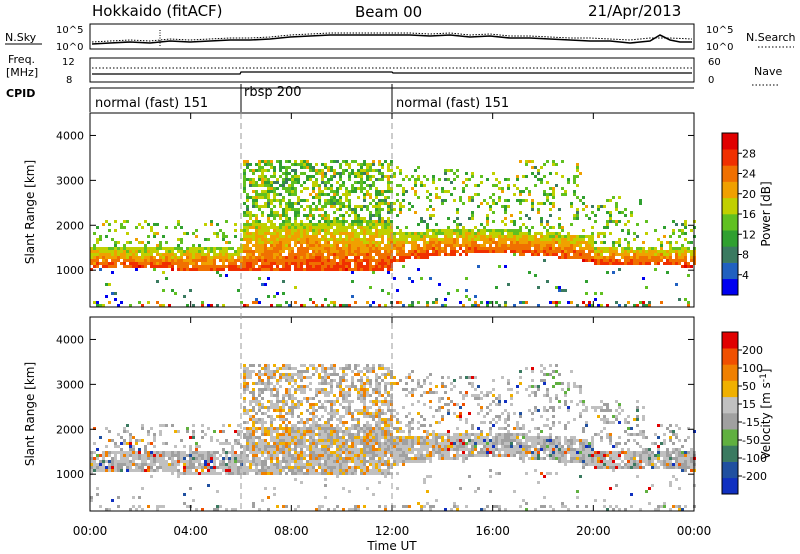 The width and height of the screenshot is (800, 554). Describe the element at coordinates (20, 93) in the screenshot. I see `cpid-label: CPID` at that location.